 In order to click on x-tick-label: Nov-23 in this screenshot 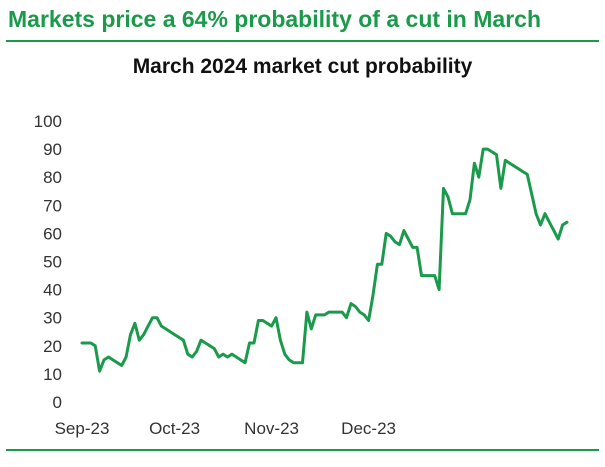, I will do `click(271, 428)`.